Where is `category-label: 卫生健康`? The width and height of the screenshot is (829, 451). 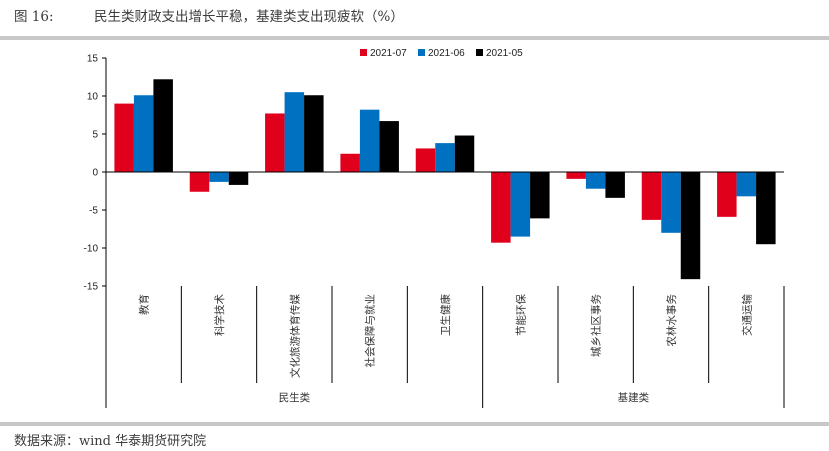
category-label: 卫生健康 is located at coordinates (445, 315).